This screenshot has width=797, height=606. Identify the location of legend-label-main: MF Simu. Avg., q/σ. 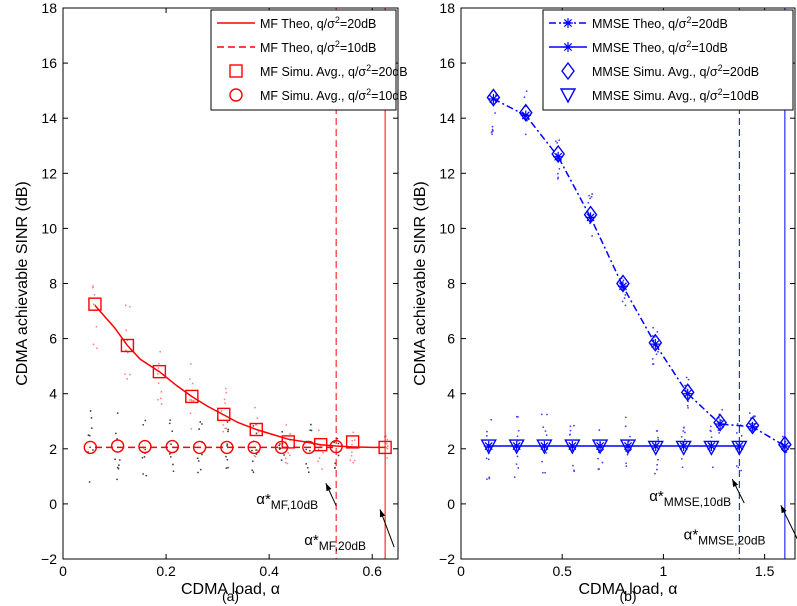
(313, 72).